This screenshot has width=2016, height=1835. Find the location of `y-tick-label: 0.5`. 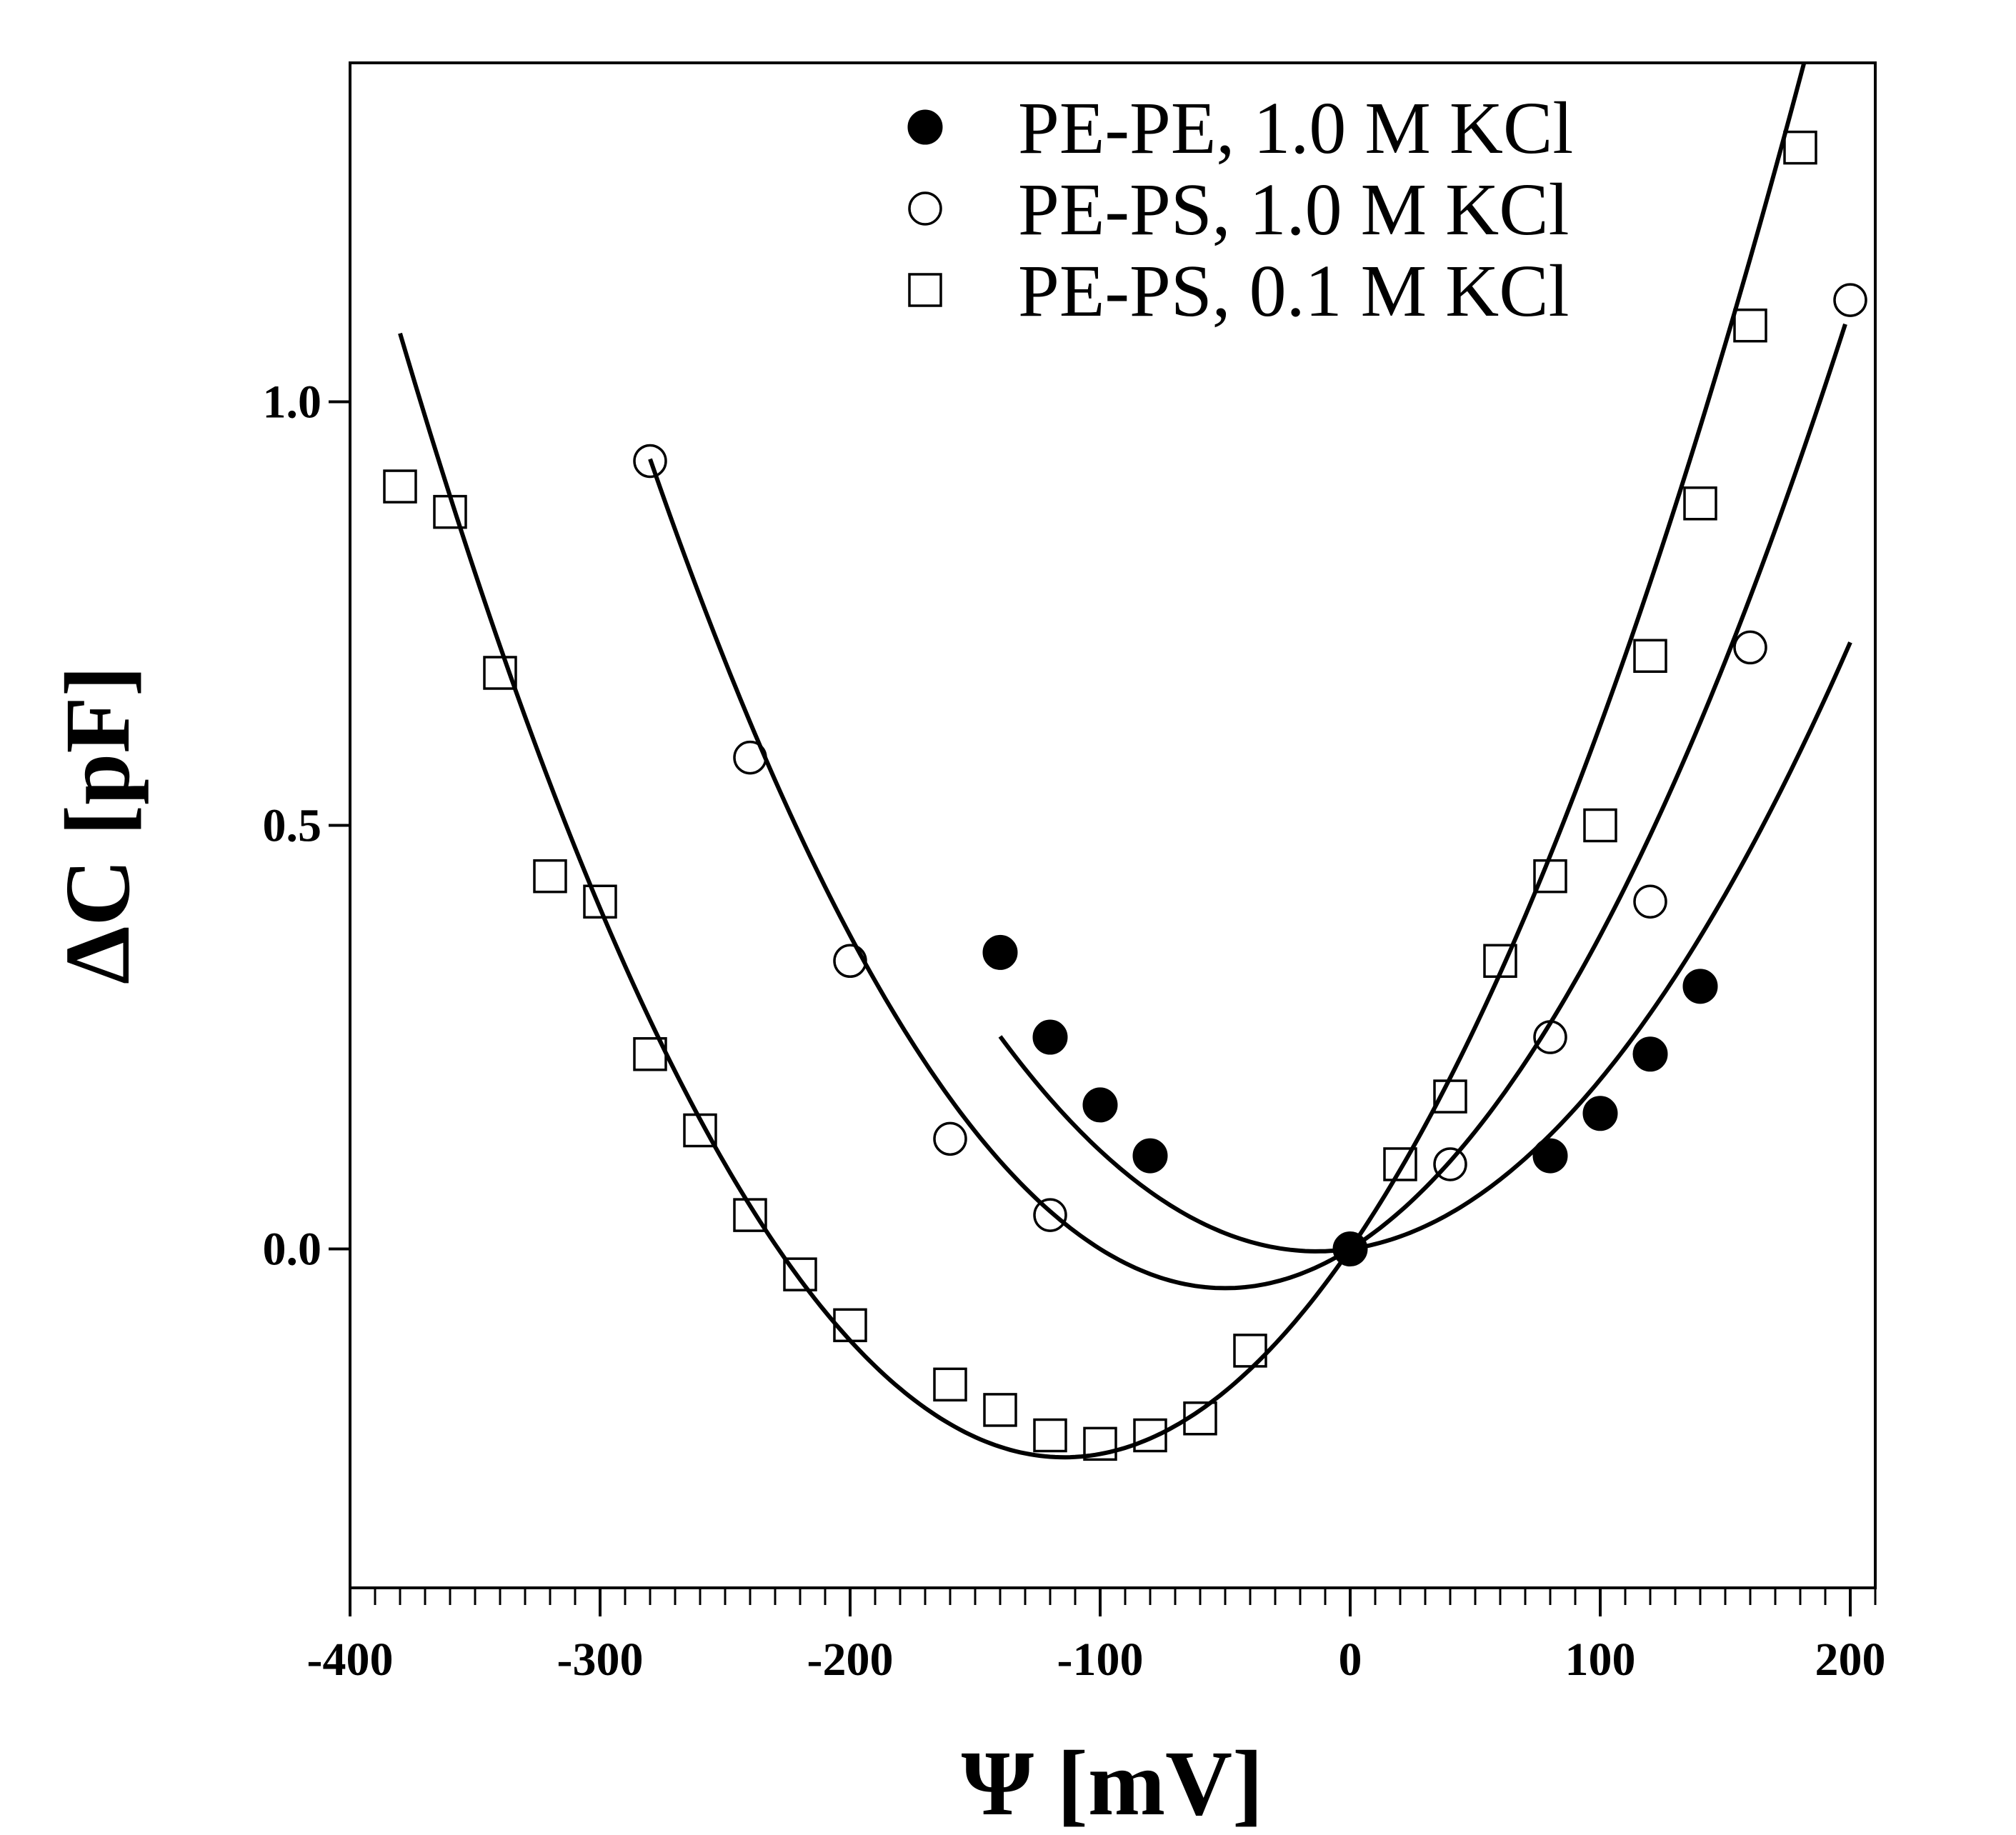

y-tick-label: 0.5 is located at coordinates (292, 826).